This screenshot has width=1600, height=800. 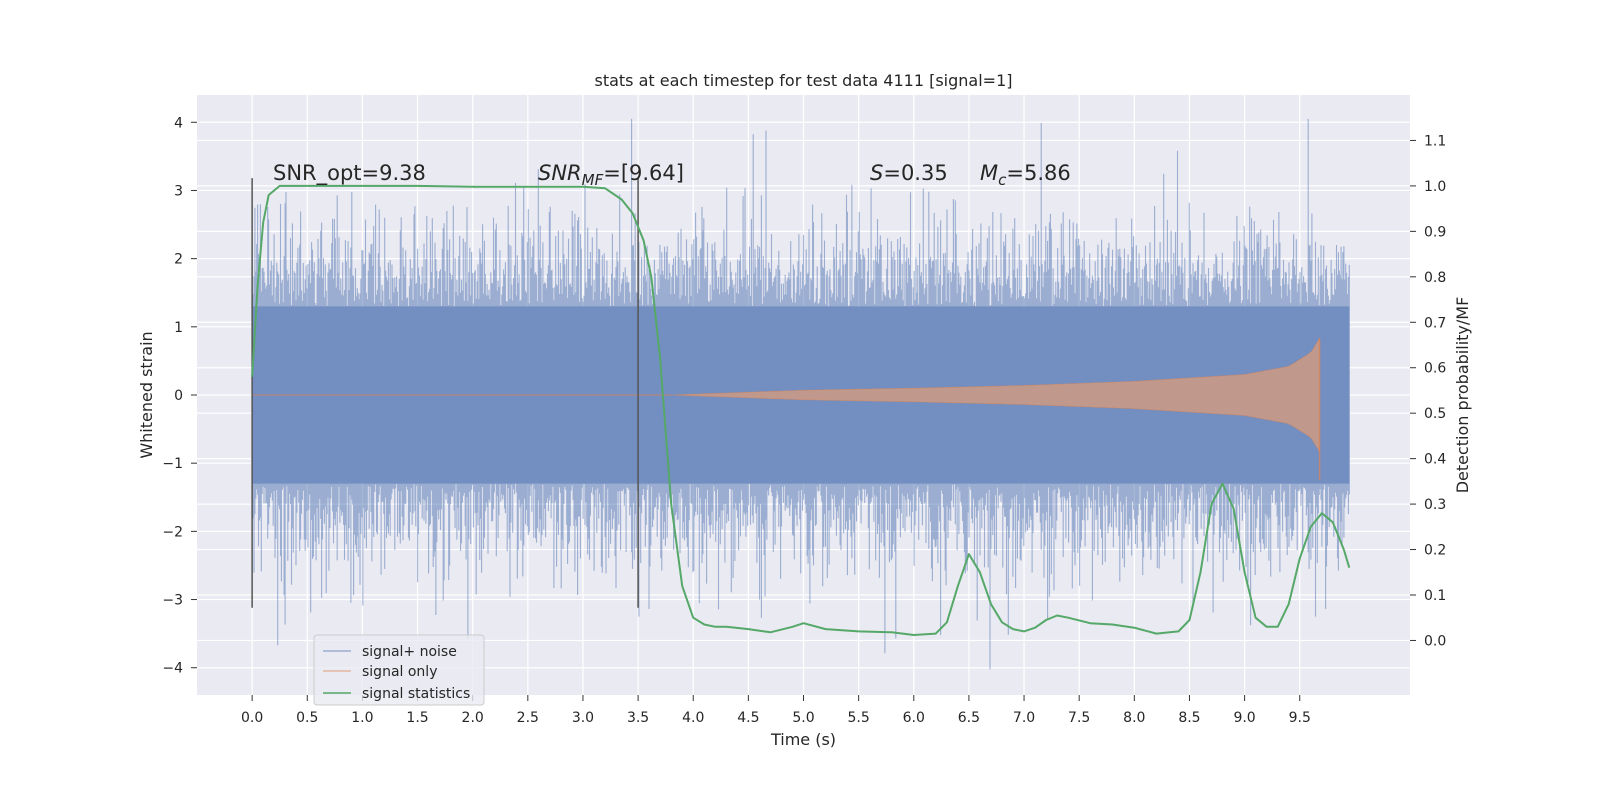 What do you see at coordinates (178, 191) in the screenshot?
I see `y-tick-label: 3` at bounding box center [178, 191].